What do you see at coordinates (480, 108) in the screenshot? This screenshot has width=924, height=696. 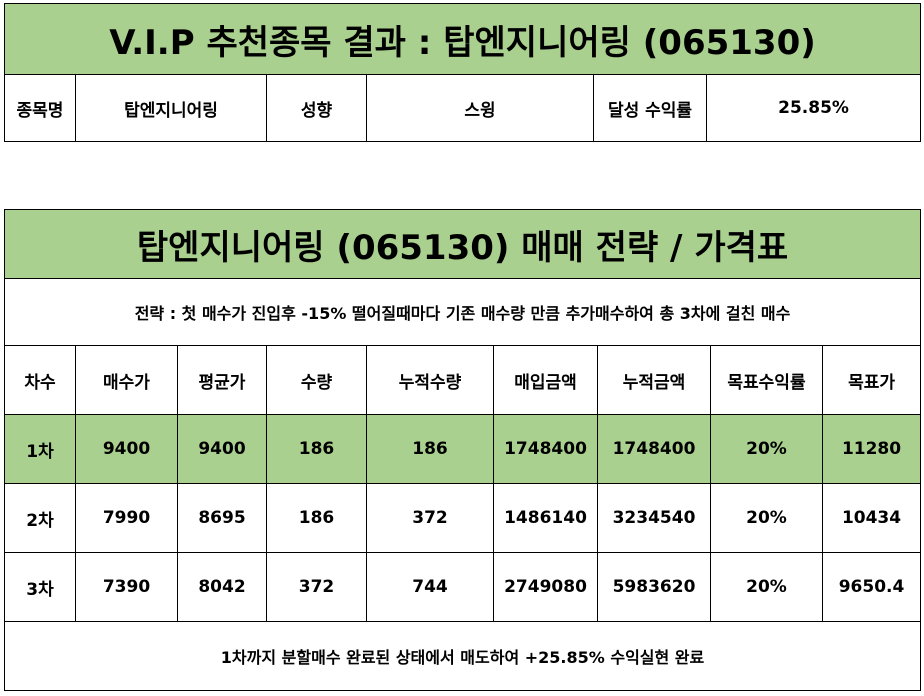 I see `style-value: 스윙` at bounding box center [480, 108].